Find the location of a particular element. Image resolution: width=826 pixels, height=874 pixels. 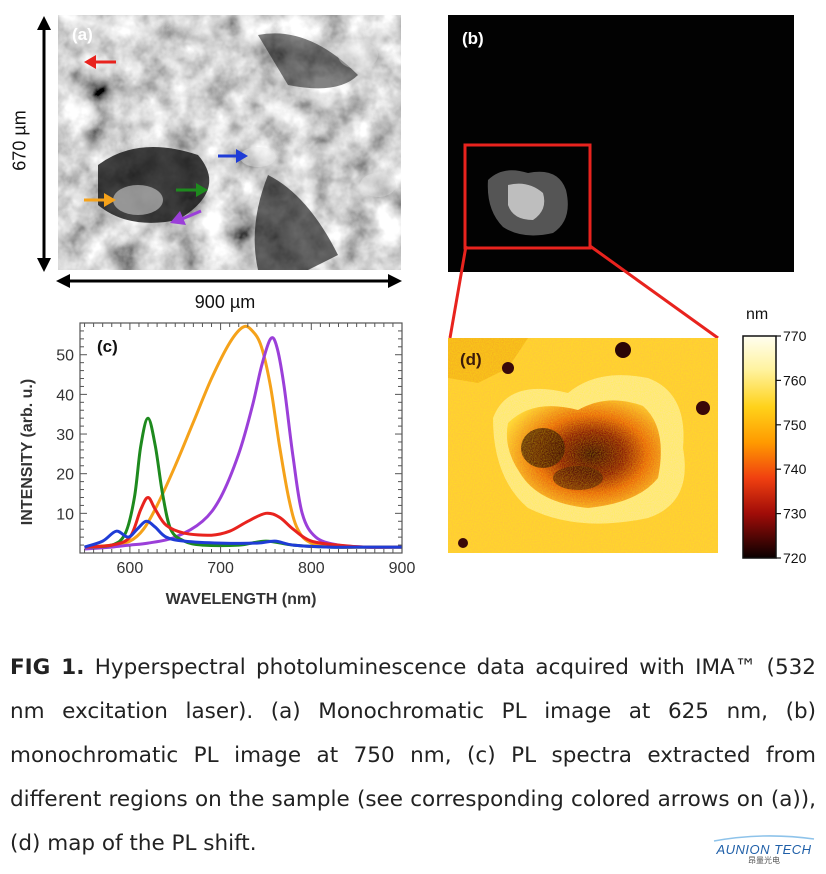

panel-a: (a) is located at coordinates (229, 142).